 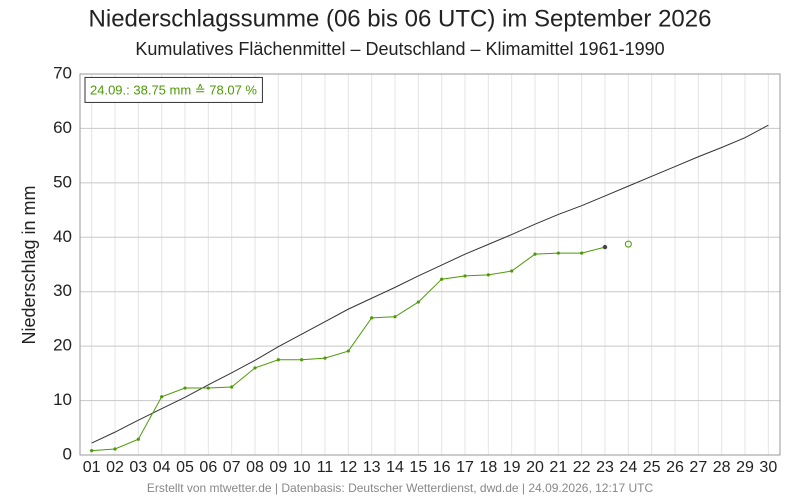 What do you see at coordinates (372, 467) in the screenshot?
I see `x-tick-label: 13` at bounding box center [372, 467].